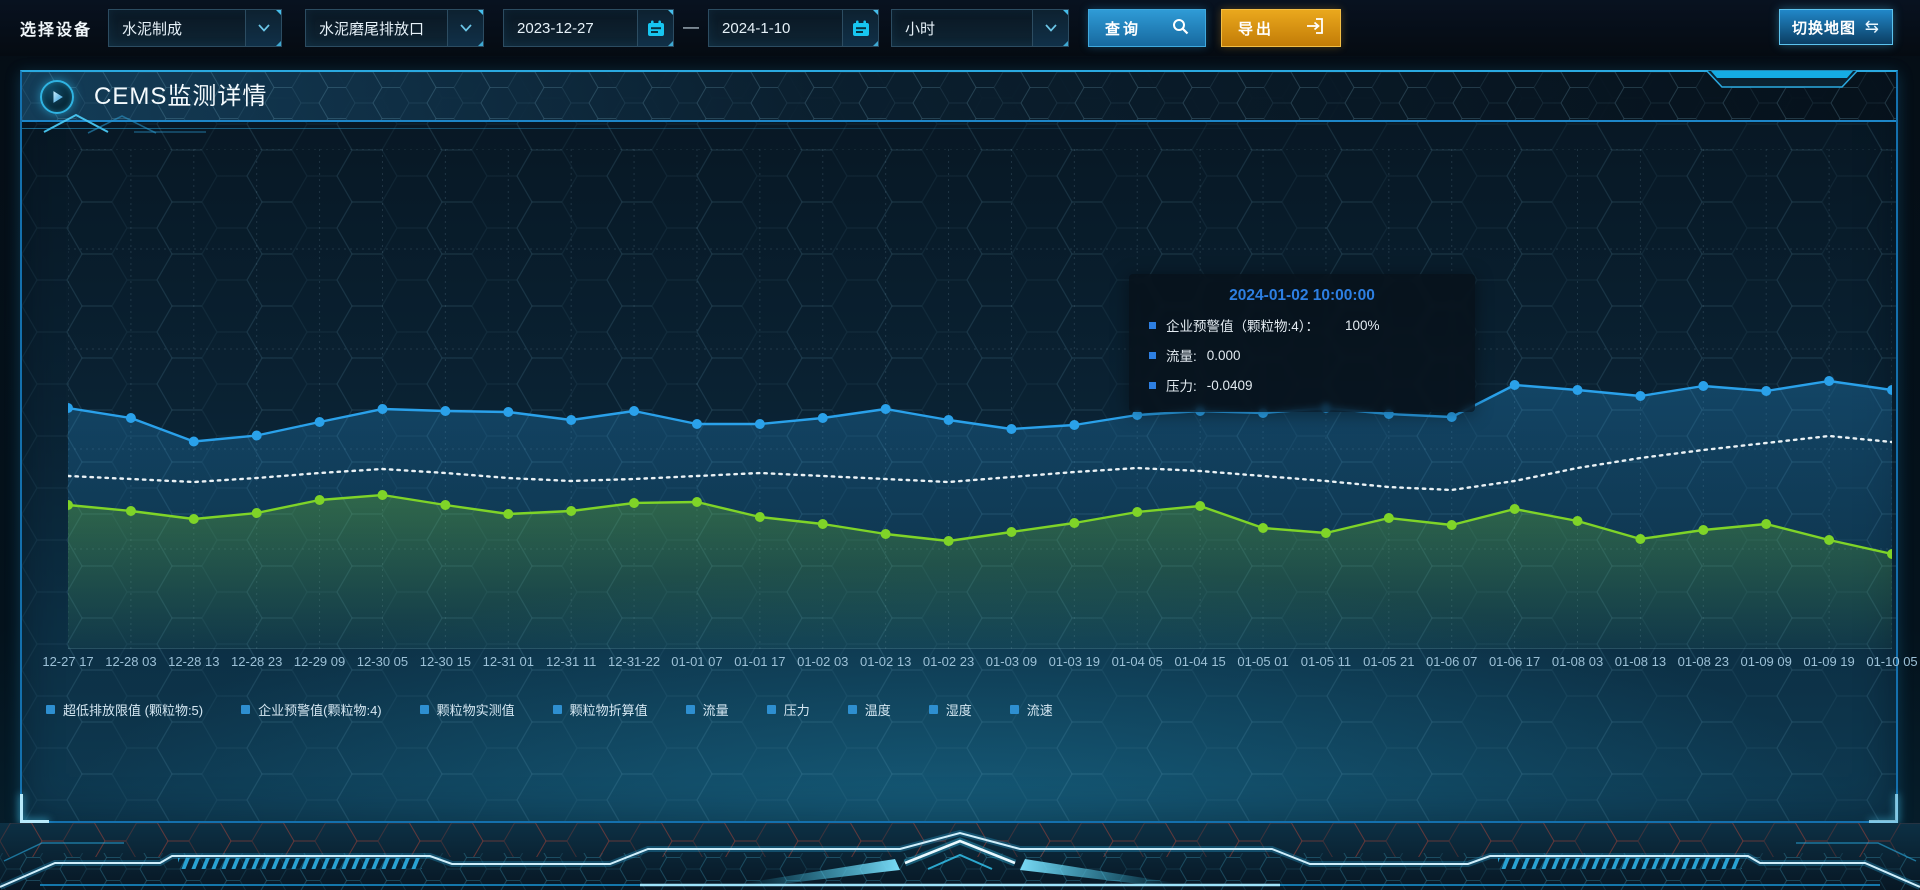 The image size is (1920, 890). What do you see at coordinates (257, 661) in the screenshot?
I see `x-axis-label: 12-28 23` at bounding box center [257, 661].